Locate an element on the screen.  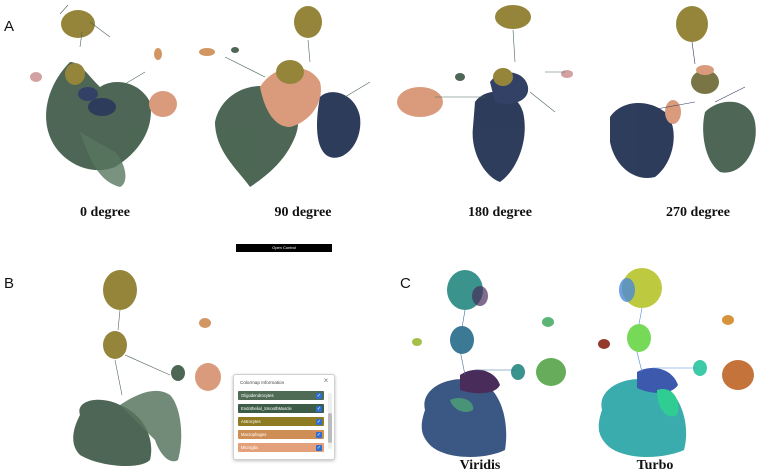
colormap-item-label: Endothelial_SmoothMuscle is located at coordinates (266, 408).